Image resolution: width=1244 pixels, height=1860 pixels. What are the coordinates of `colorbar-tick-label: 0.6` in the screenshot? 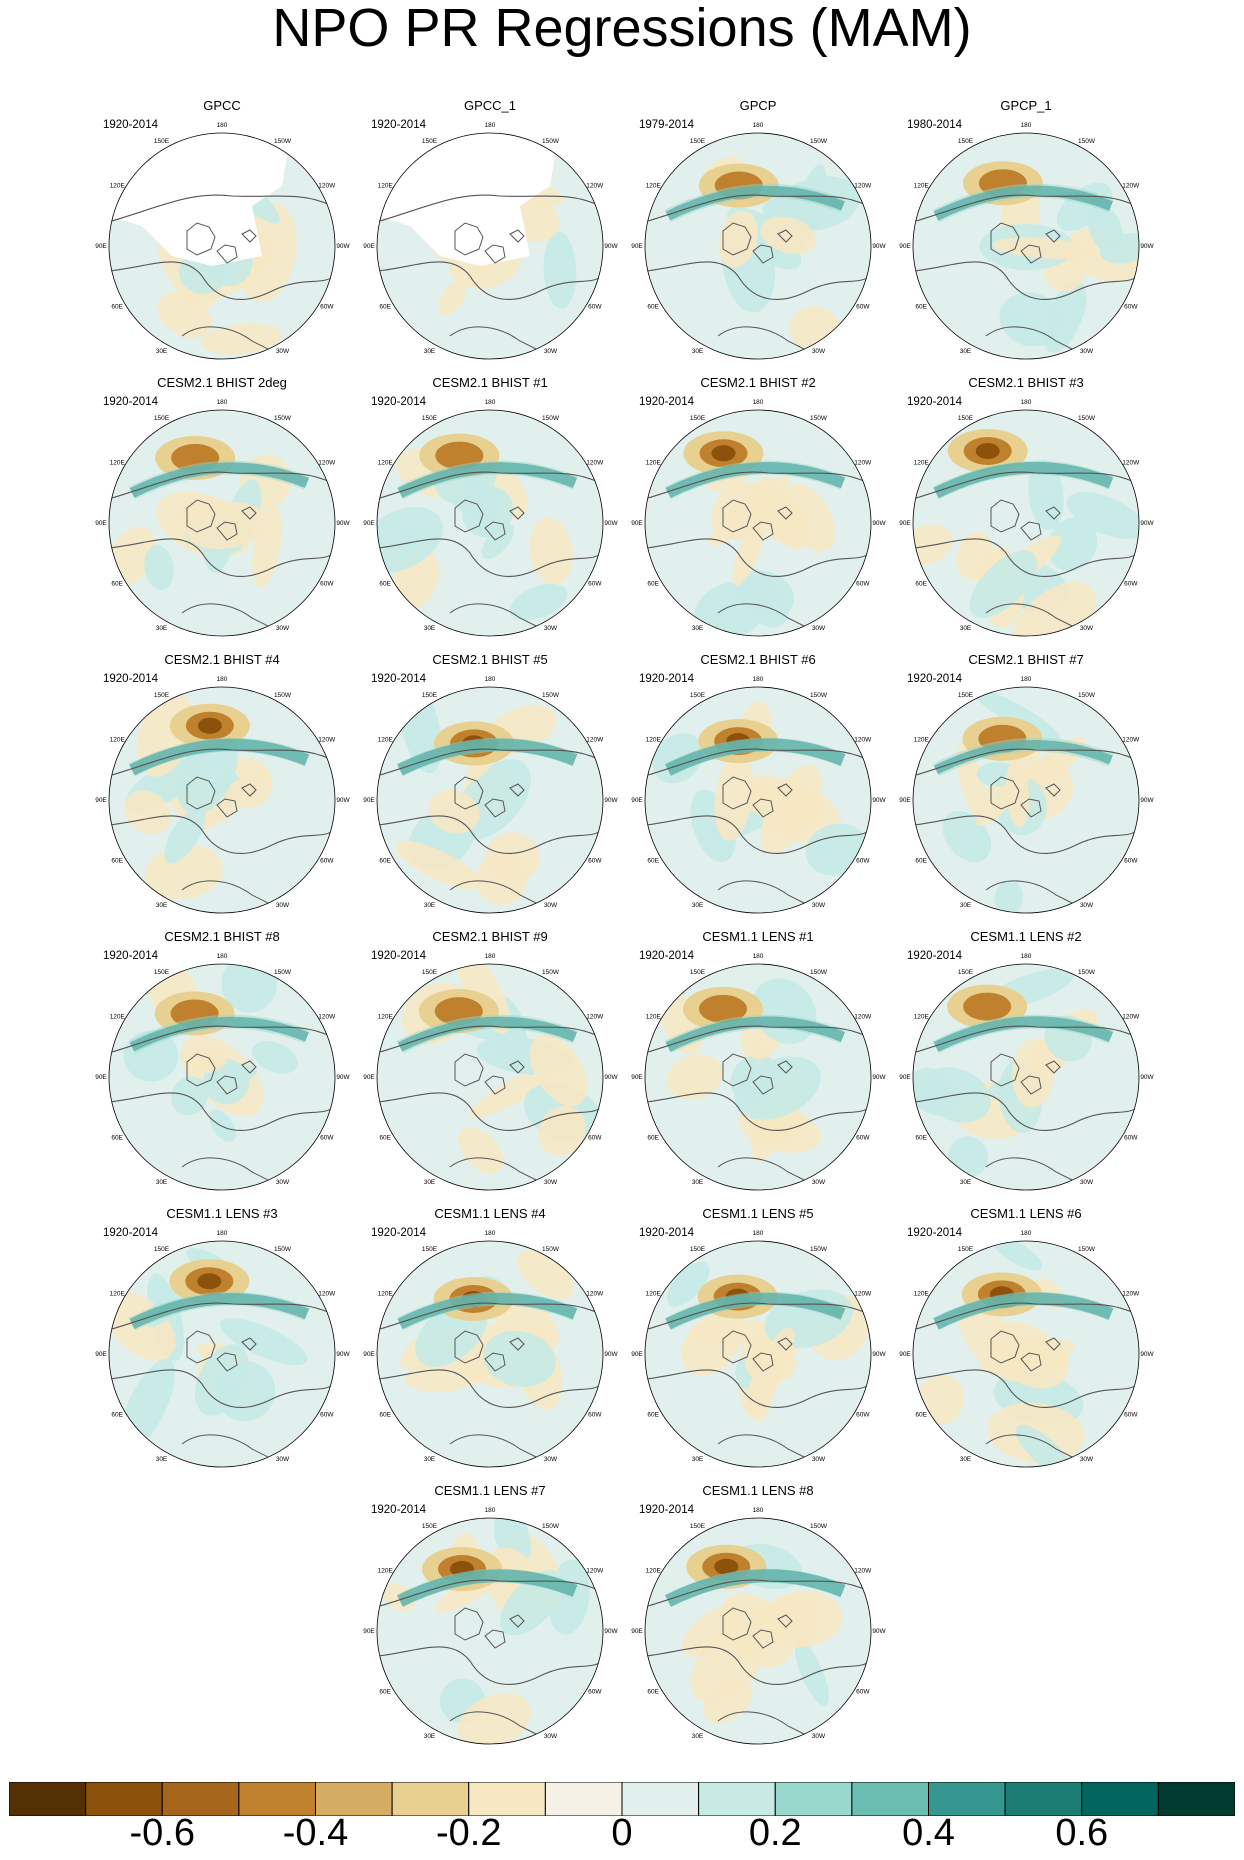 It's located at (1082, 1833).